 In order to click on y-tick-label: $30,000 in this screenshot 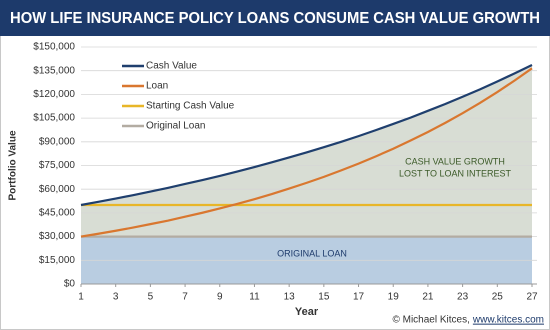, I will do `click(57, 236)`.